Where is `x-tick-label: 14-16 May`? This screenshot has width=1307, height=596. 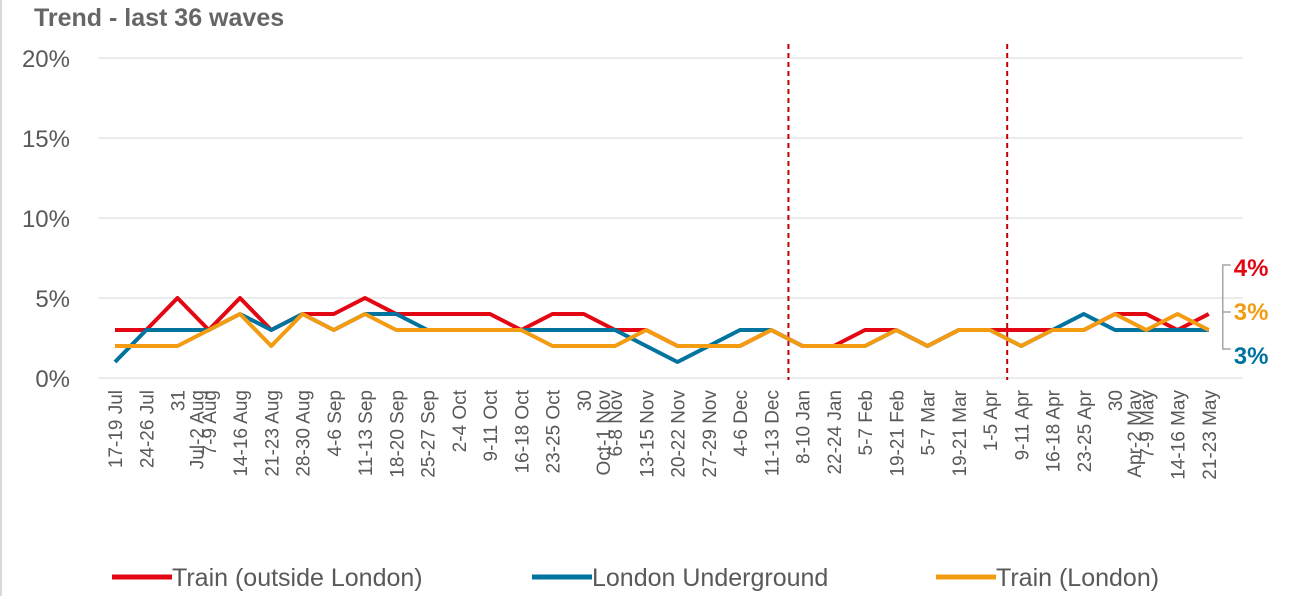 x-tick-label: 14-16 May is located at coordinates (1179, 435).